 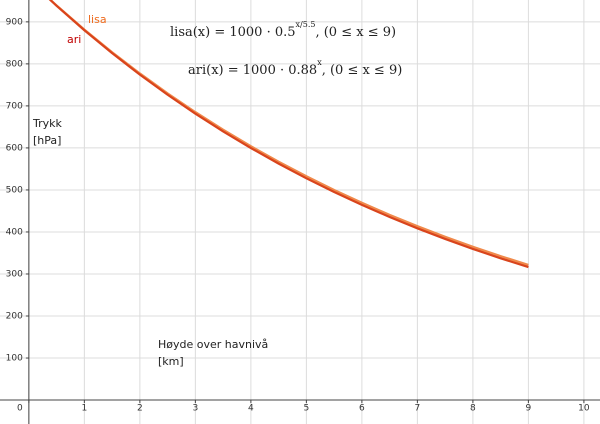 I want to click on y-tick-label: 500, so click(x=14, y=190).